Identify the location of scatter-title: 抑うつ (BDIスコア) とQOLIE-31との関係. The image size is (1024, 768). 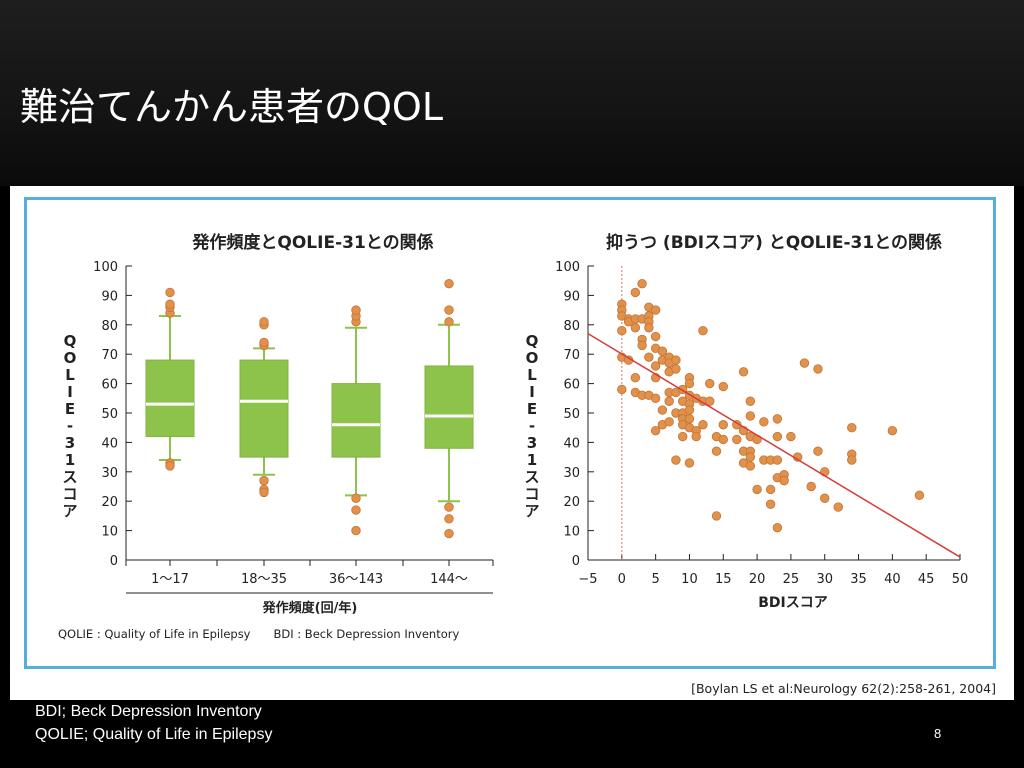
(774, 242).